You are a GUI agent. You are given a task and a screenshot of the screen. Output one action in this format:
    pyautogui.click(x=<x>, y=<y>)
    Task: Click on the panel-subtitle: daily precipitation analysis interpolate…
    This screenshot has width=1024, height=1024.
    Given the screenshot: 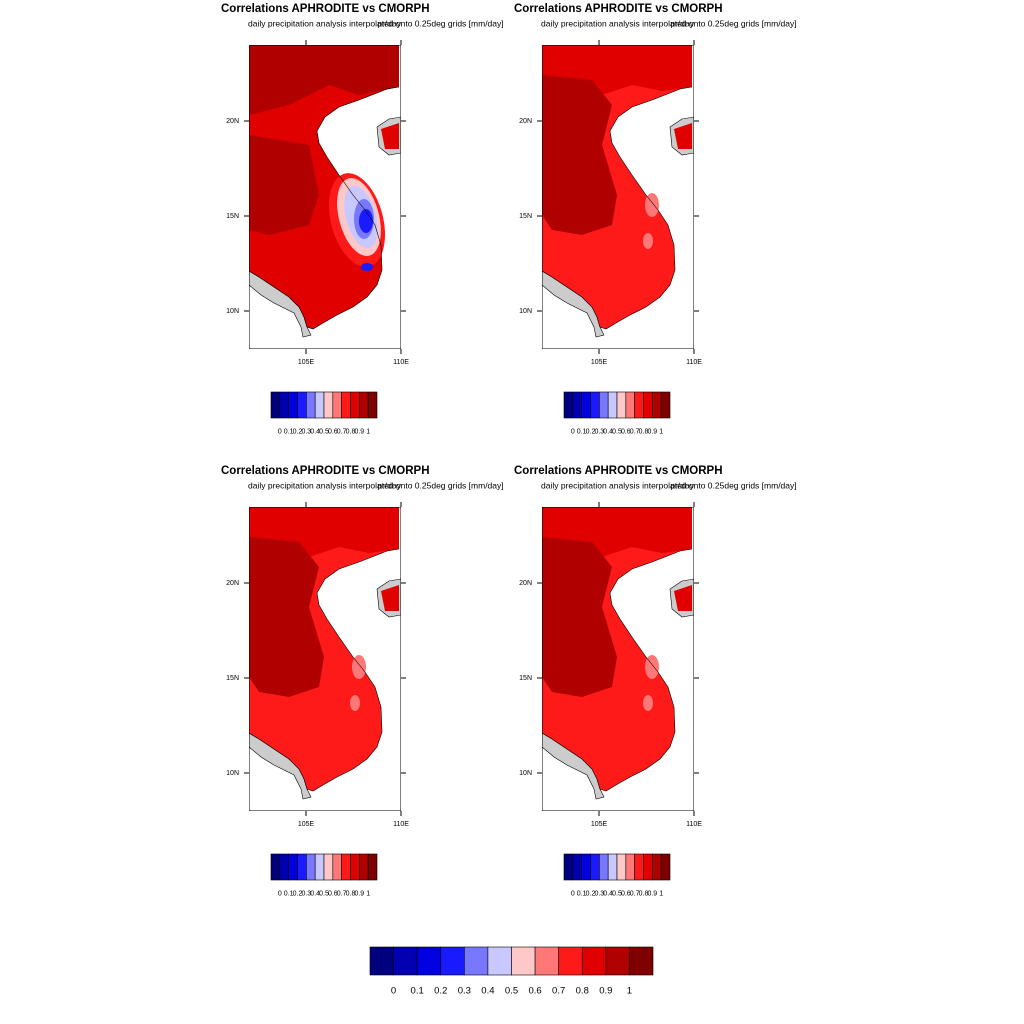 What is the action you would take?
    pyautogui.click(x=376, y=485)
    